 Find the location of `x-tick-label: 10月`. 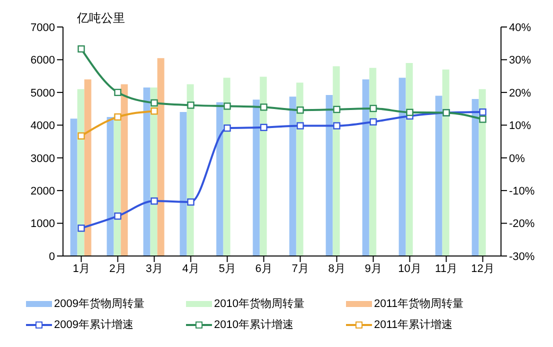

x-tick-label: 10月 is located at coordinates (410, 268).